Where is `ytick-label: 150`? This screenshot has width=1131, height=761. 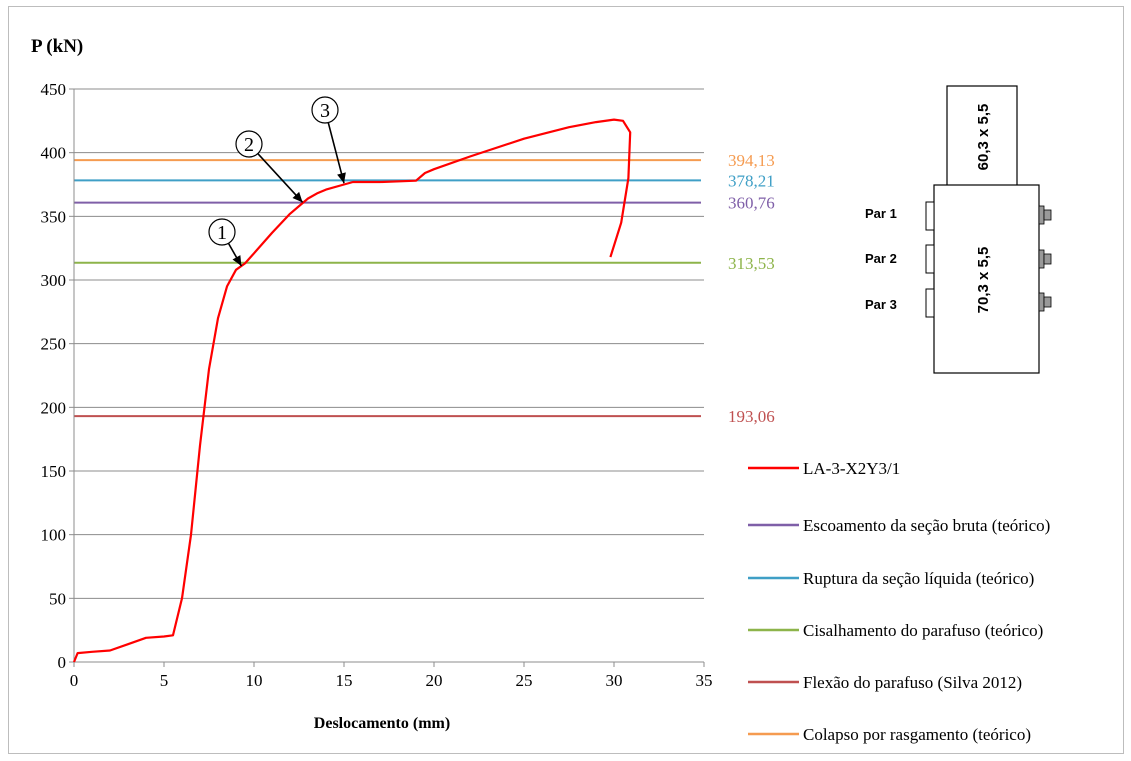
ytick-label: 150 is located at coordinates (54, 471).